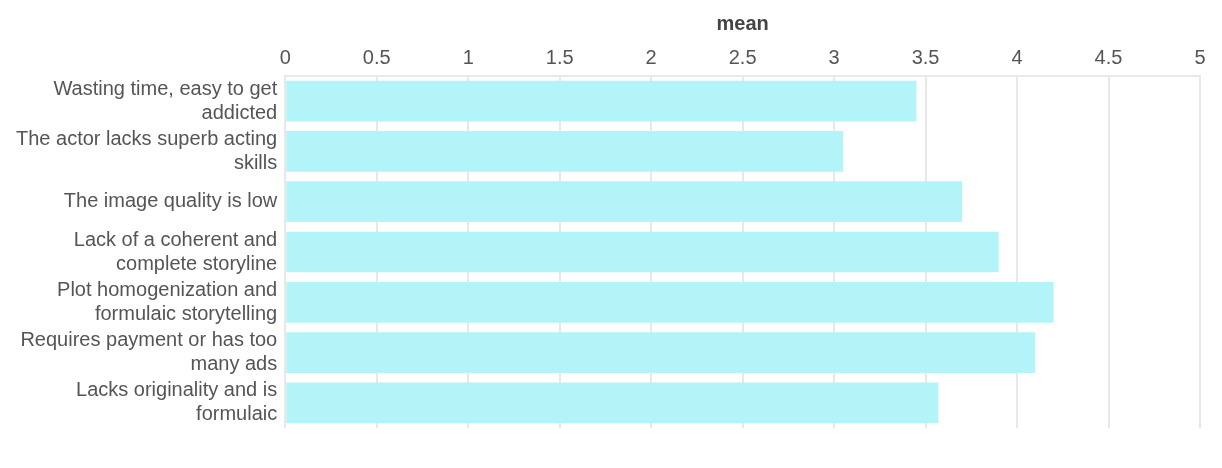 This screenshot has width=1222, height=468. What do you see at coordinates (742, 56) in the screenshot?
I see `x-tick-label: 2.5` at bounding box center [742, 56].